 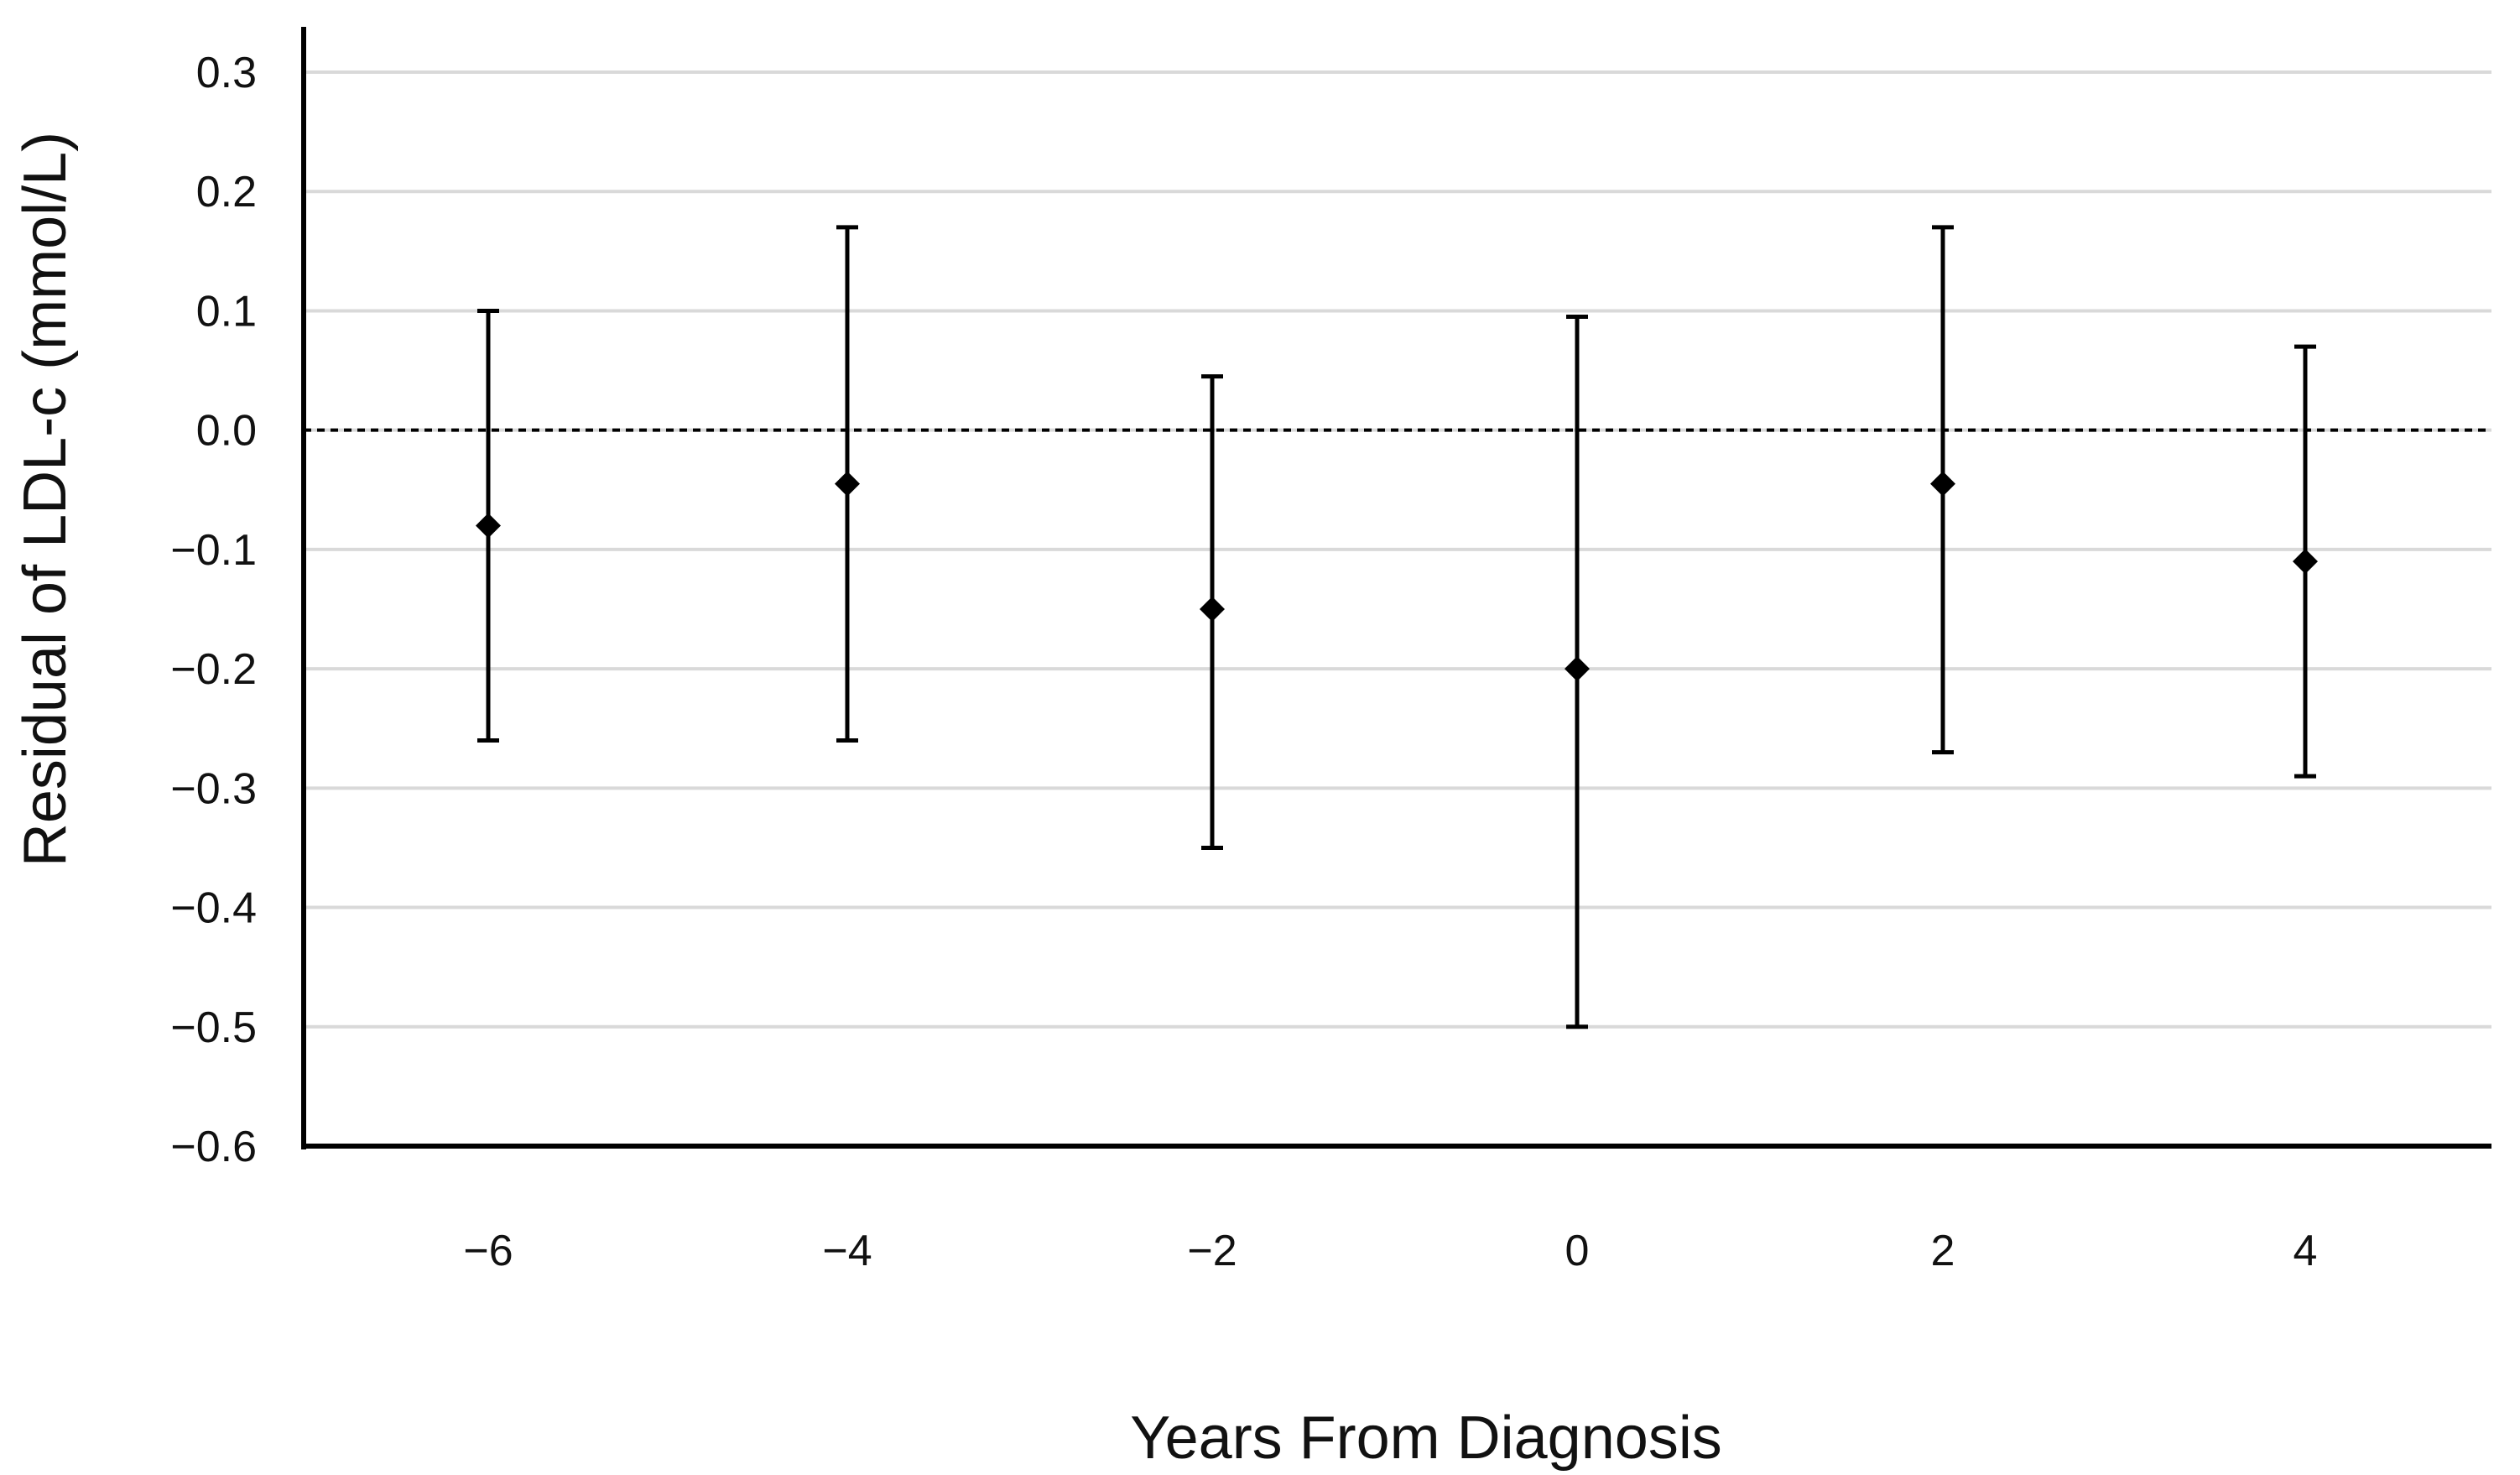 What do you see at coordinates (227, 73) in the screenshot?
I see `y-tick-label: 0.3` at bounding box center [227, 73].